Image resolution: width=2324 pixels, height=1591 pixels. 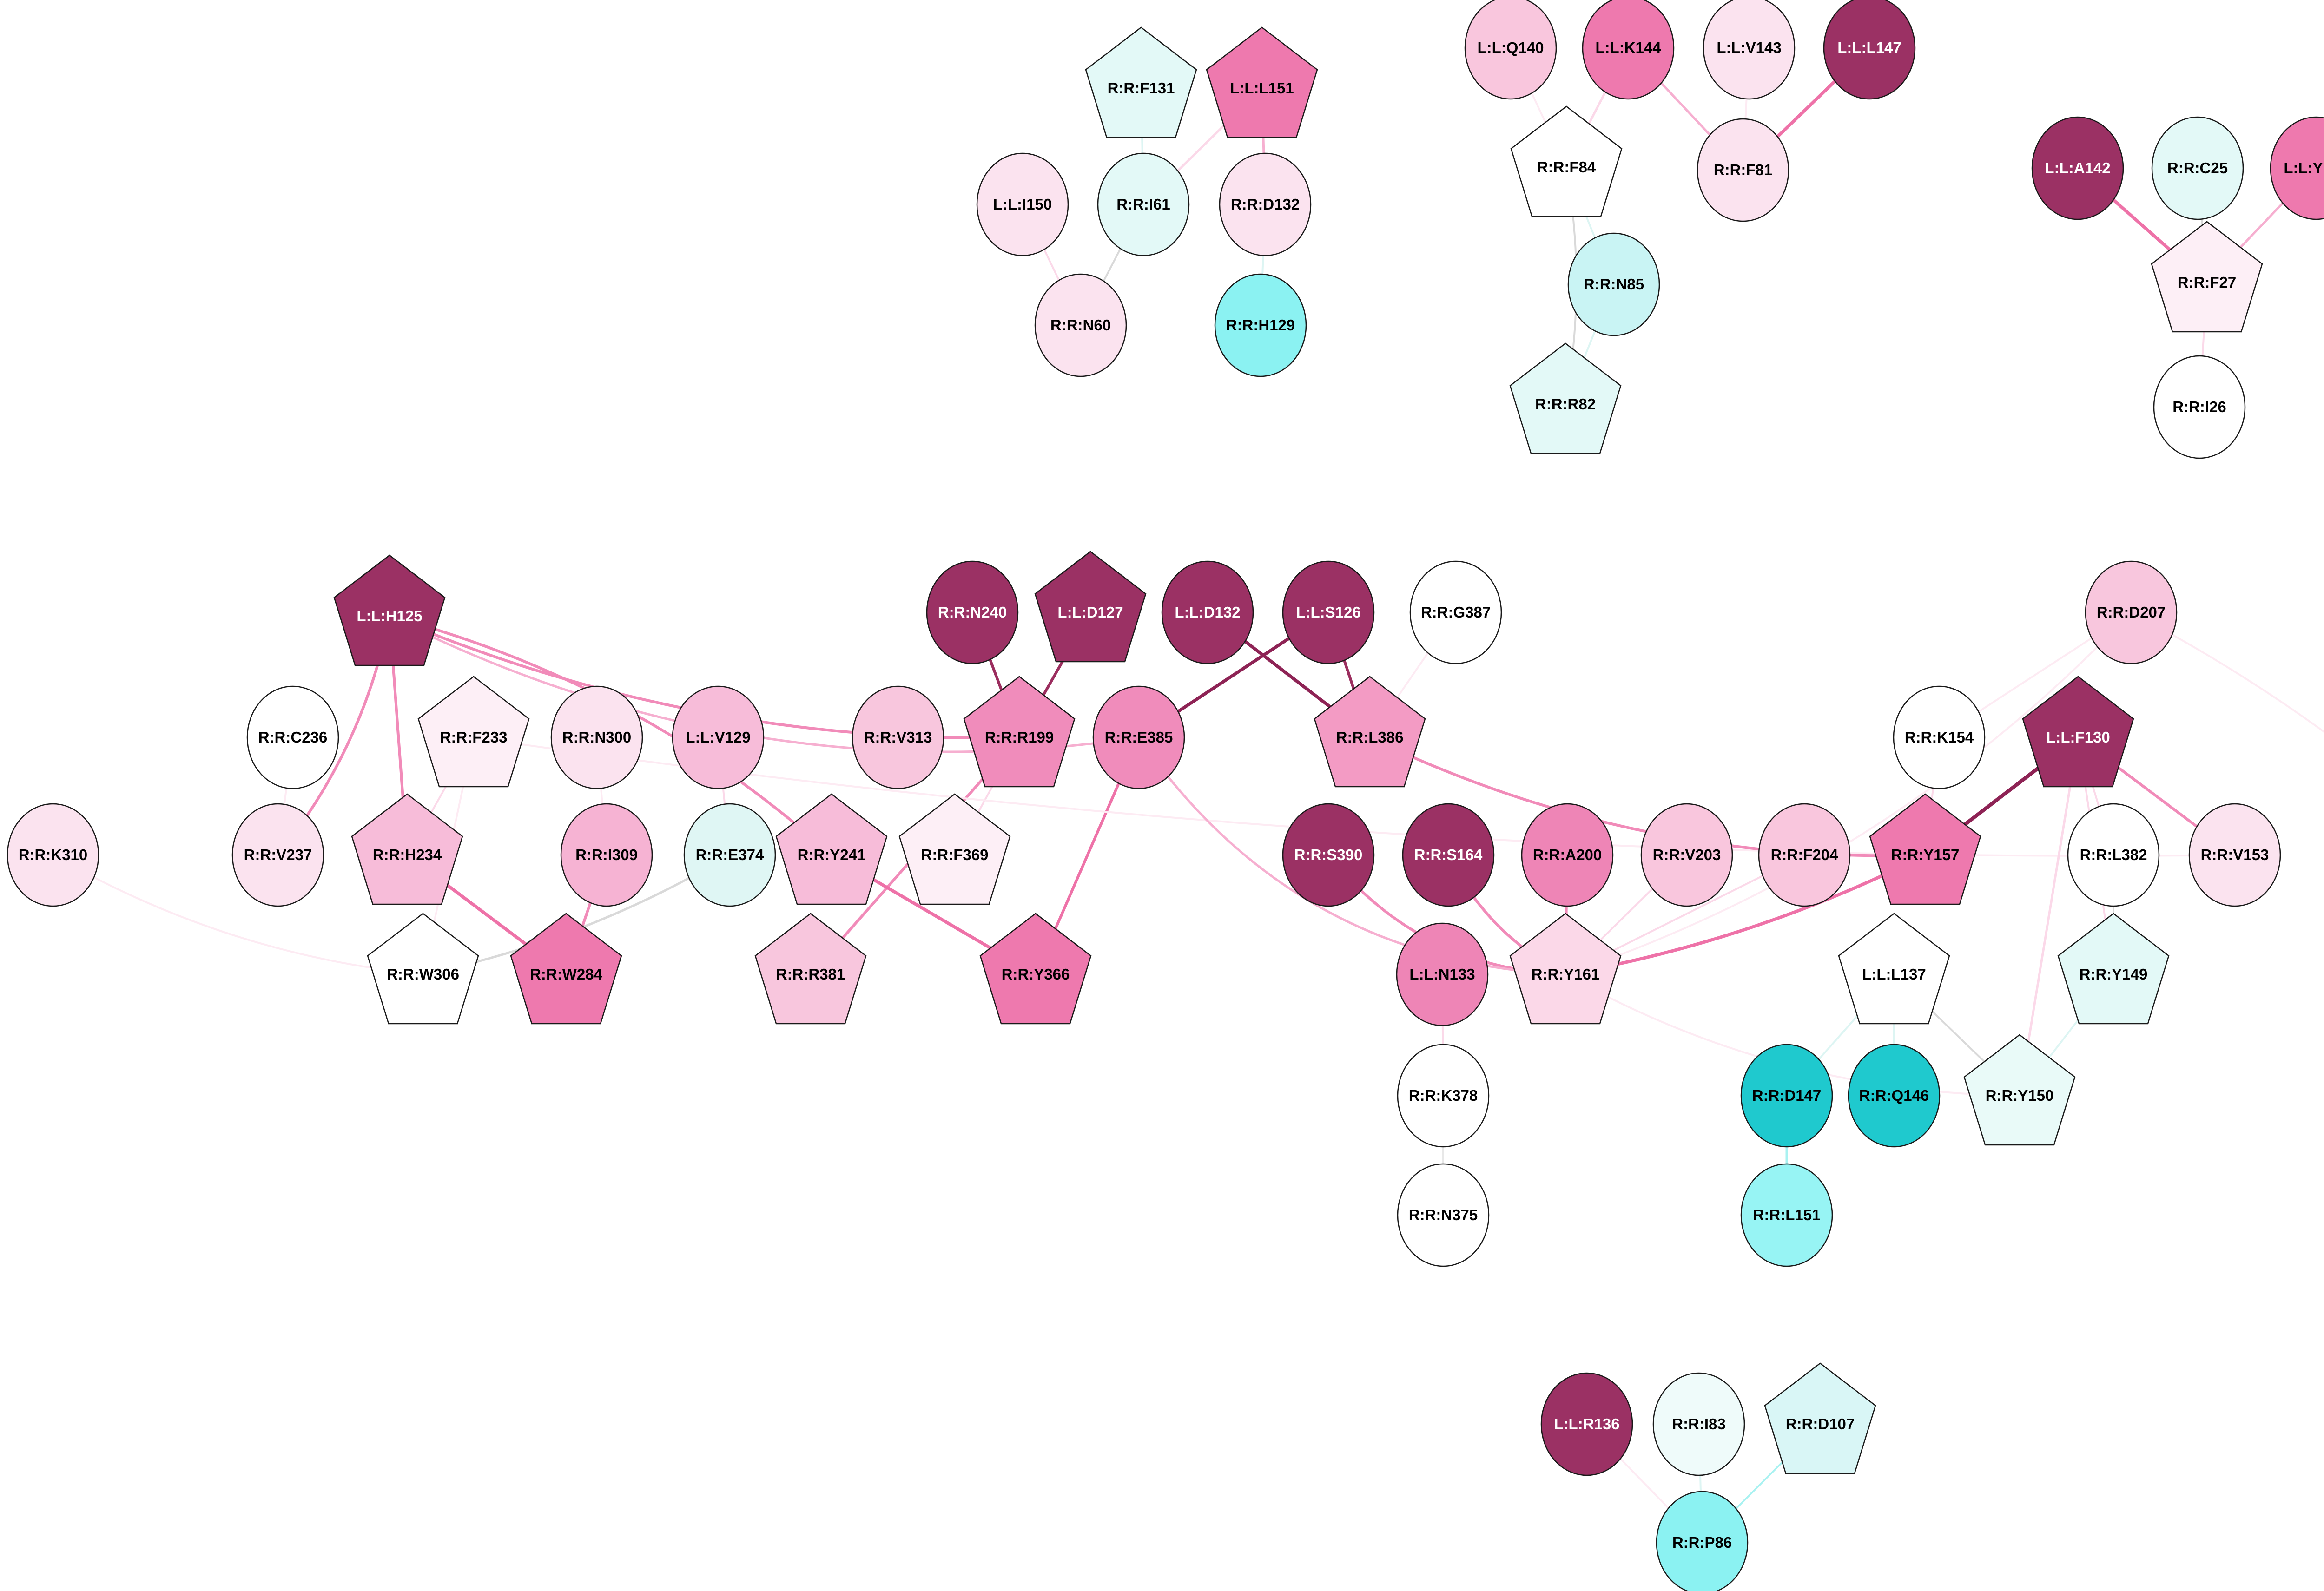 I want to click on node-r-r-f84: R:R:F84, so click(x=1566, y=161).